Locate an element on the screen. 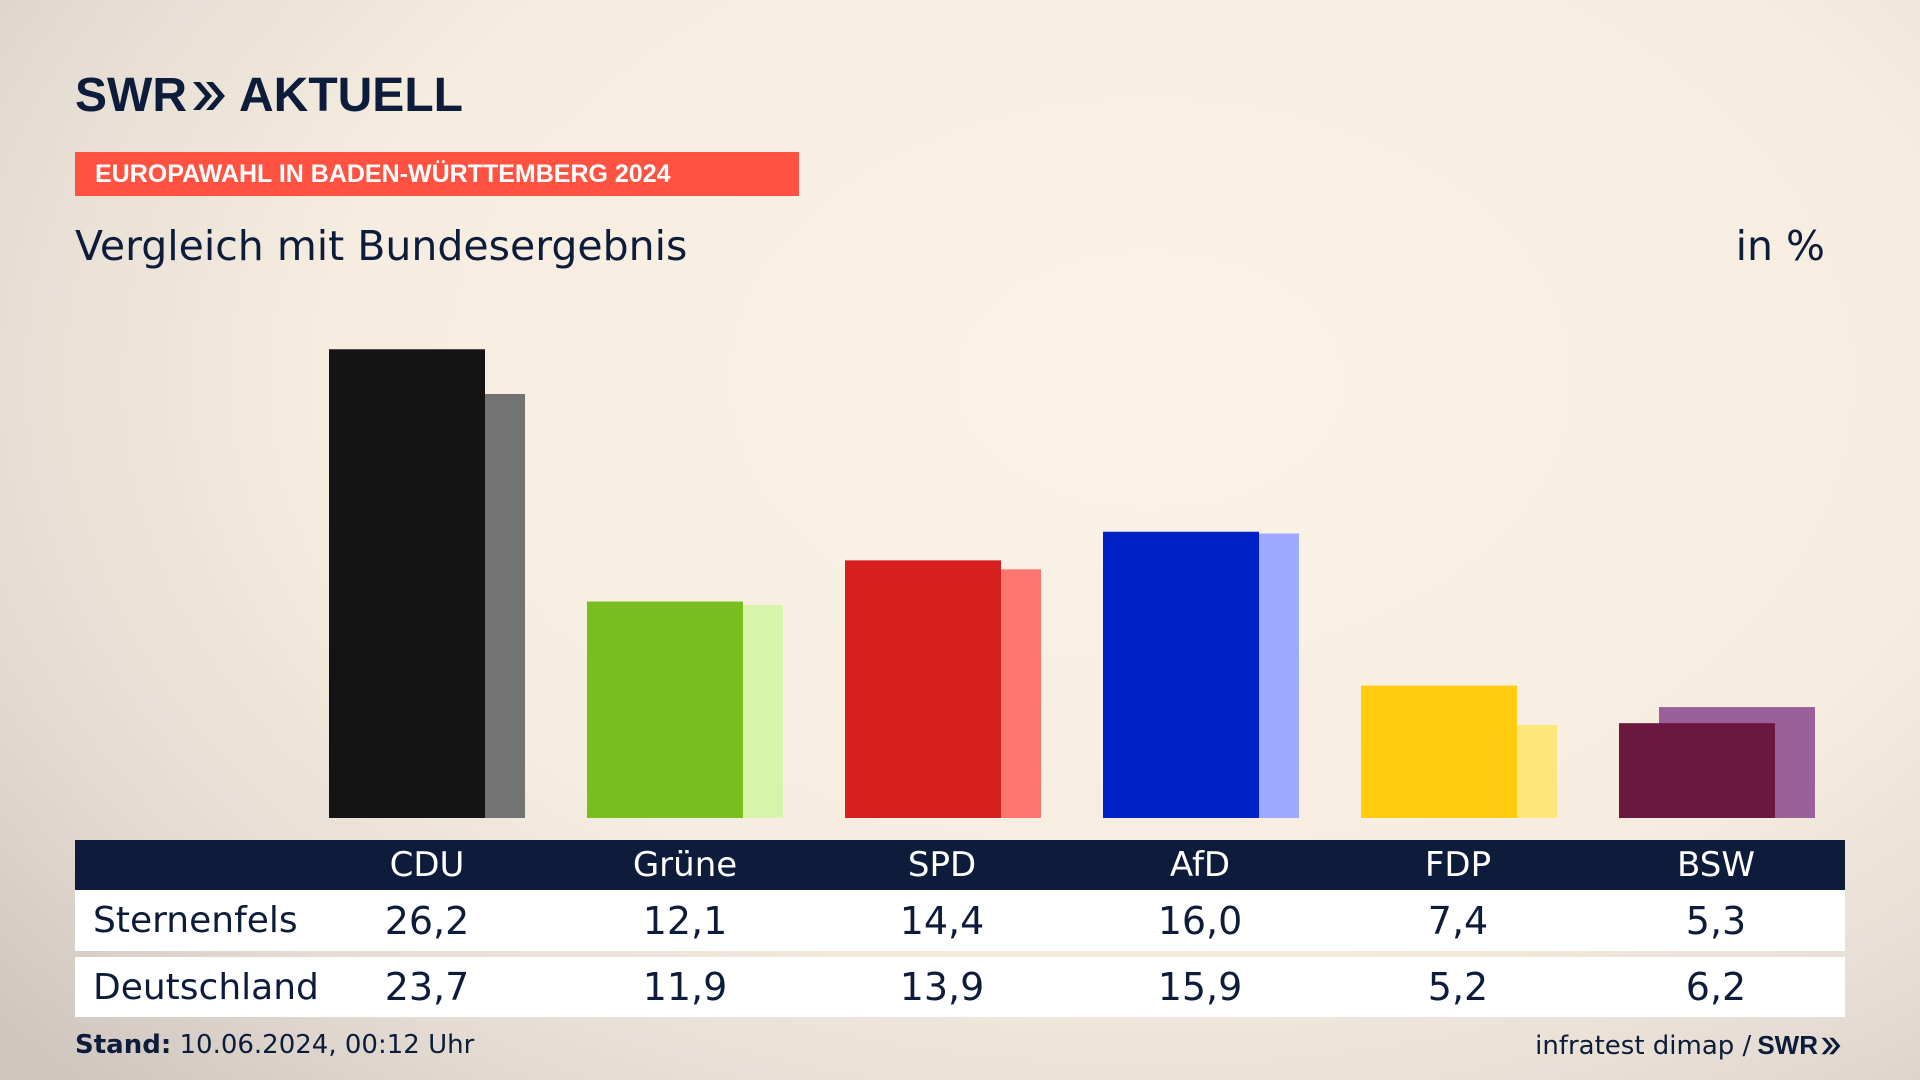 The height and width of the screenshot is (1080, 1920). bar-sternenfels-afd is located at coordinates (1181, 674).